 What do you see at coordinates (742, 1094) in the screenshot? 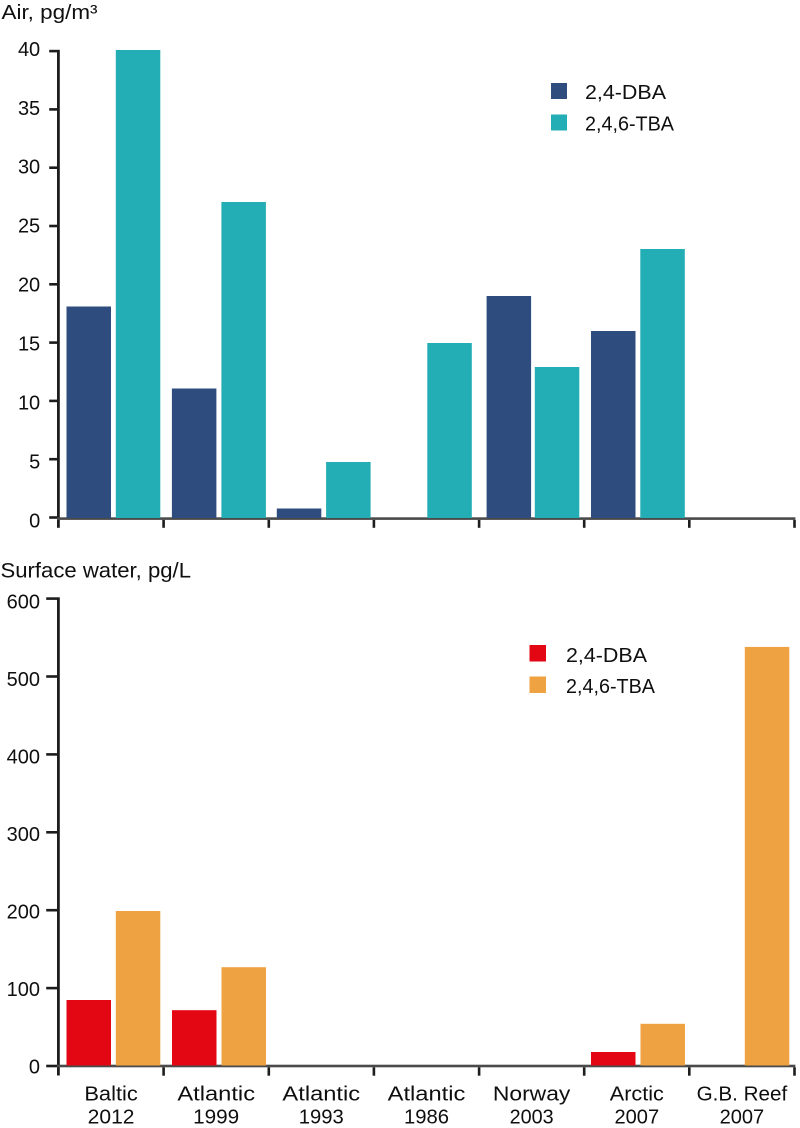
I see `svg-text: G.B. Reef` at bounding box center [742, 1094].